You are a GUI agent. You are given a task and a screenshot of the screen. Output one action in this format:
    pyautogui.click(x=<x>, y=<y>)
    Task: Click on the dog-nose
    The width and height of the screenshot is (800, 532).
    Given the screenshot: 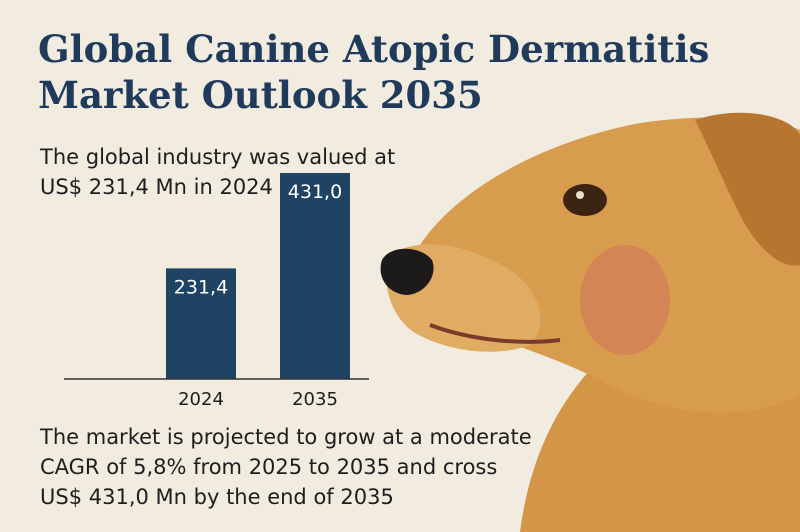 What is the action you would take?
    pyautogui.click(x=407, y=271)
    